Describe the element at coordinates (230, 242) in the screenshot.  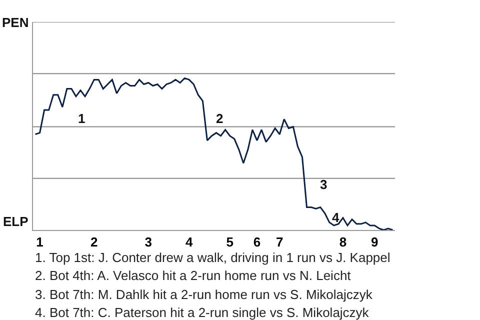
I see `x-tick-label: 5` at that location.